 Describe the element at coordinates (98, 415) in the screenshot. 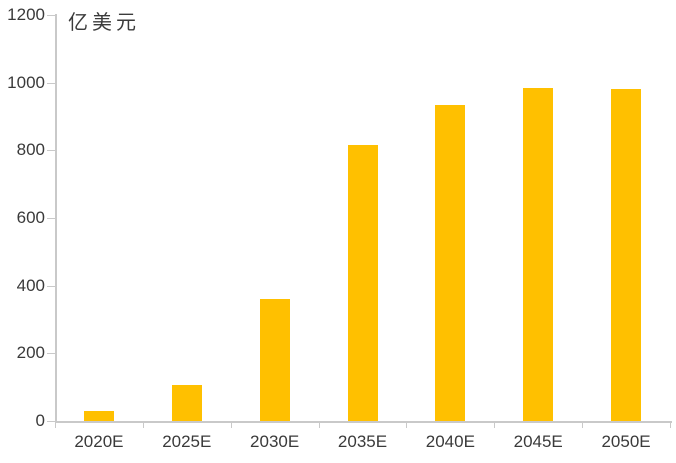

I see `bar-2020E` at that location.